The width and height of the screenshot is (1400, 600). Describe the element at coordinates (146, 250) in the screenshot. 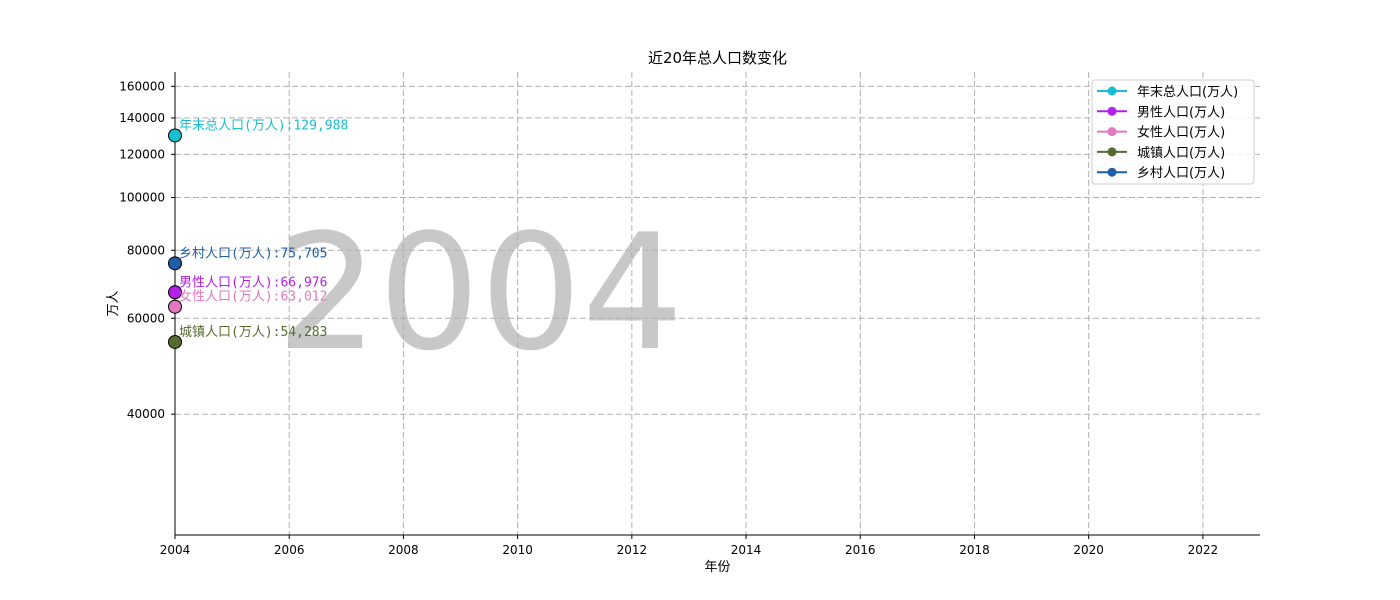

I see `y-tick-label: 80000` at that location.